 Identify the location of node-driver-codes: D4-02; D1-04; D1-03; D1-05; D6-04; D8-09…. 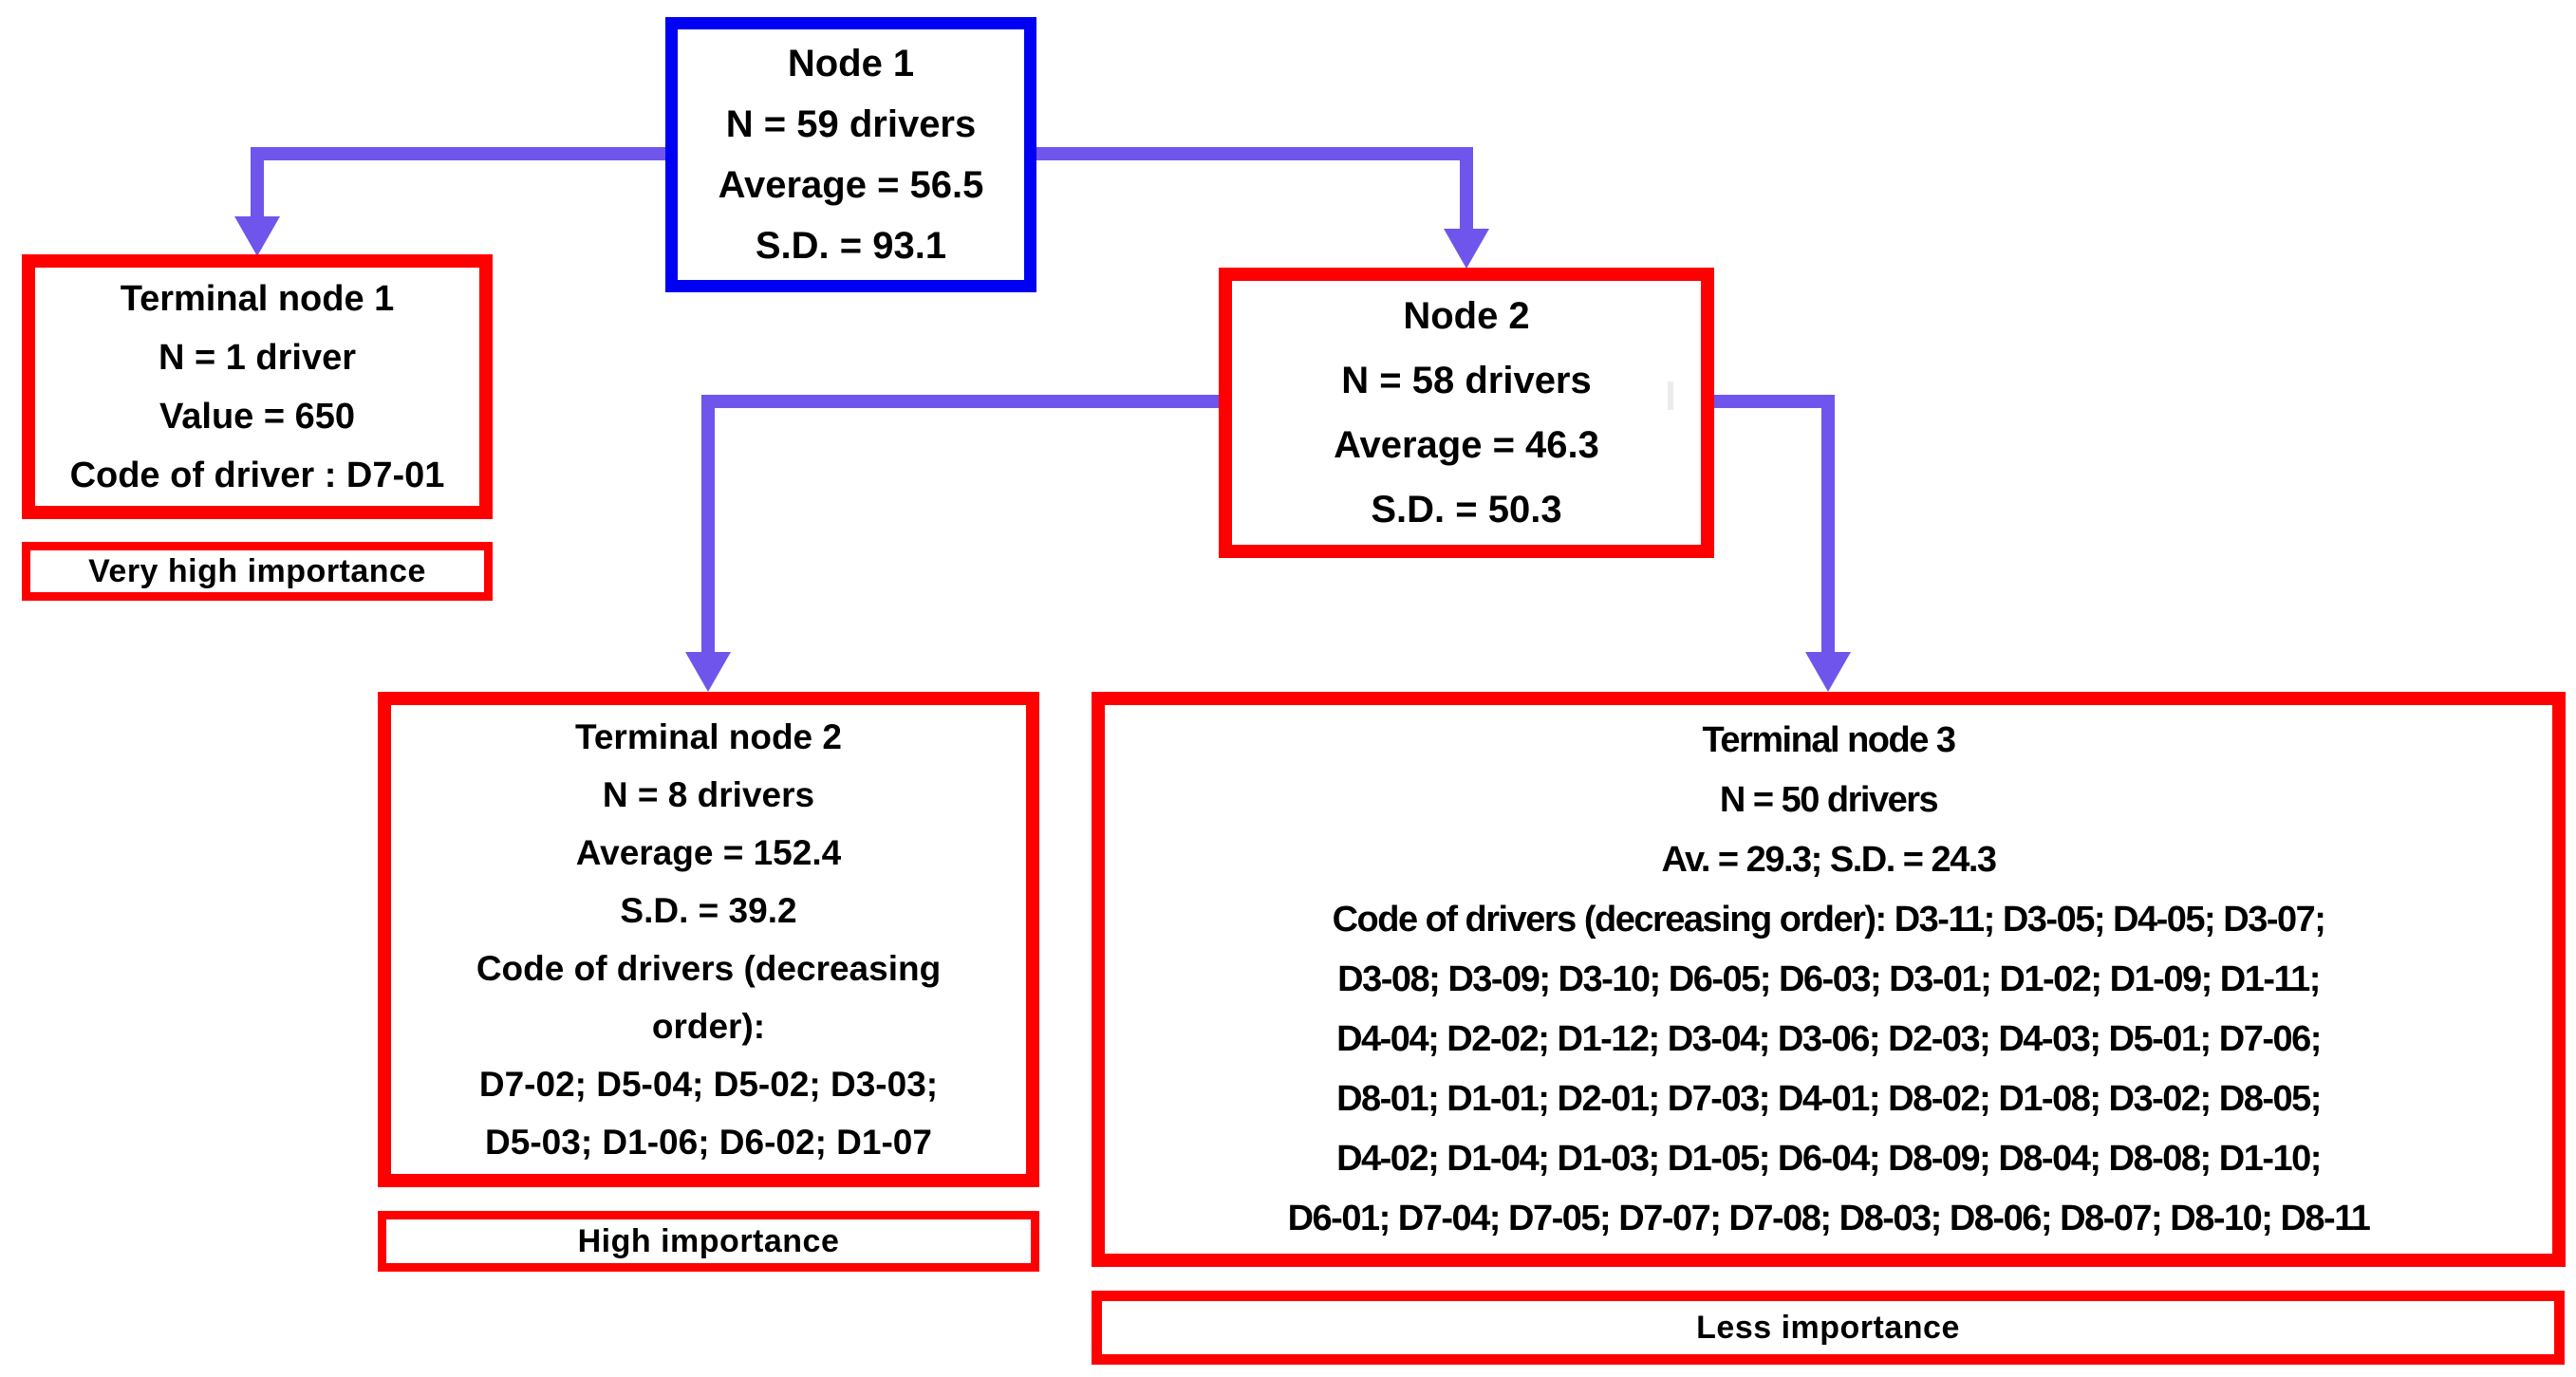
(1829, 1158).